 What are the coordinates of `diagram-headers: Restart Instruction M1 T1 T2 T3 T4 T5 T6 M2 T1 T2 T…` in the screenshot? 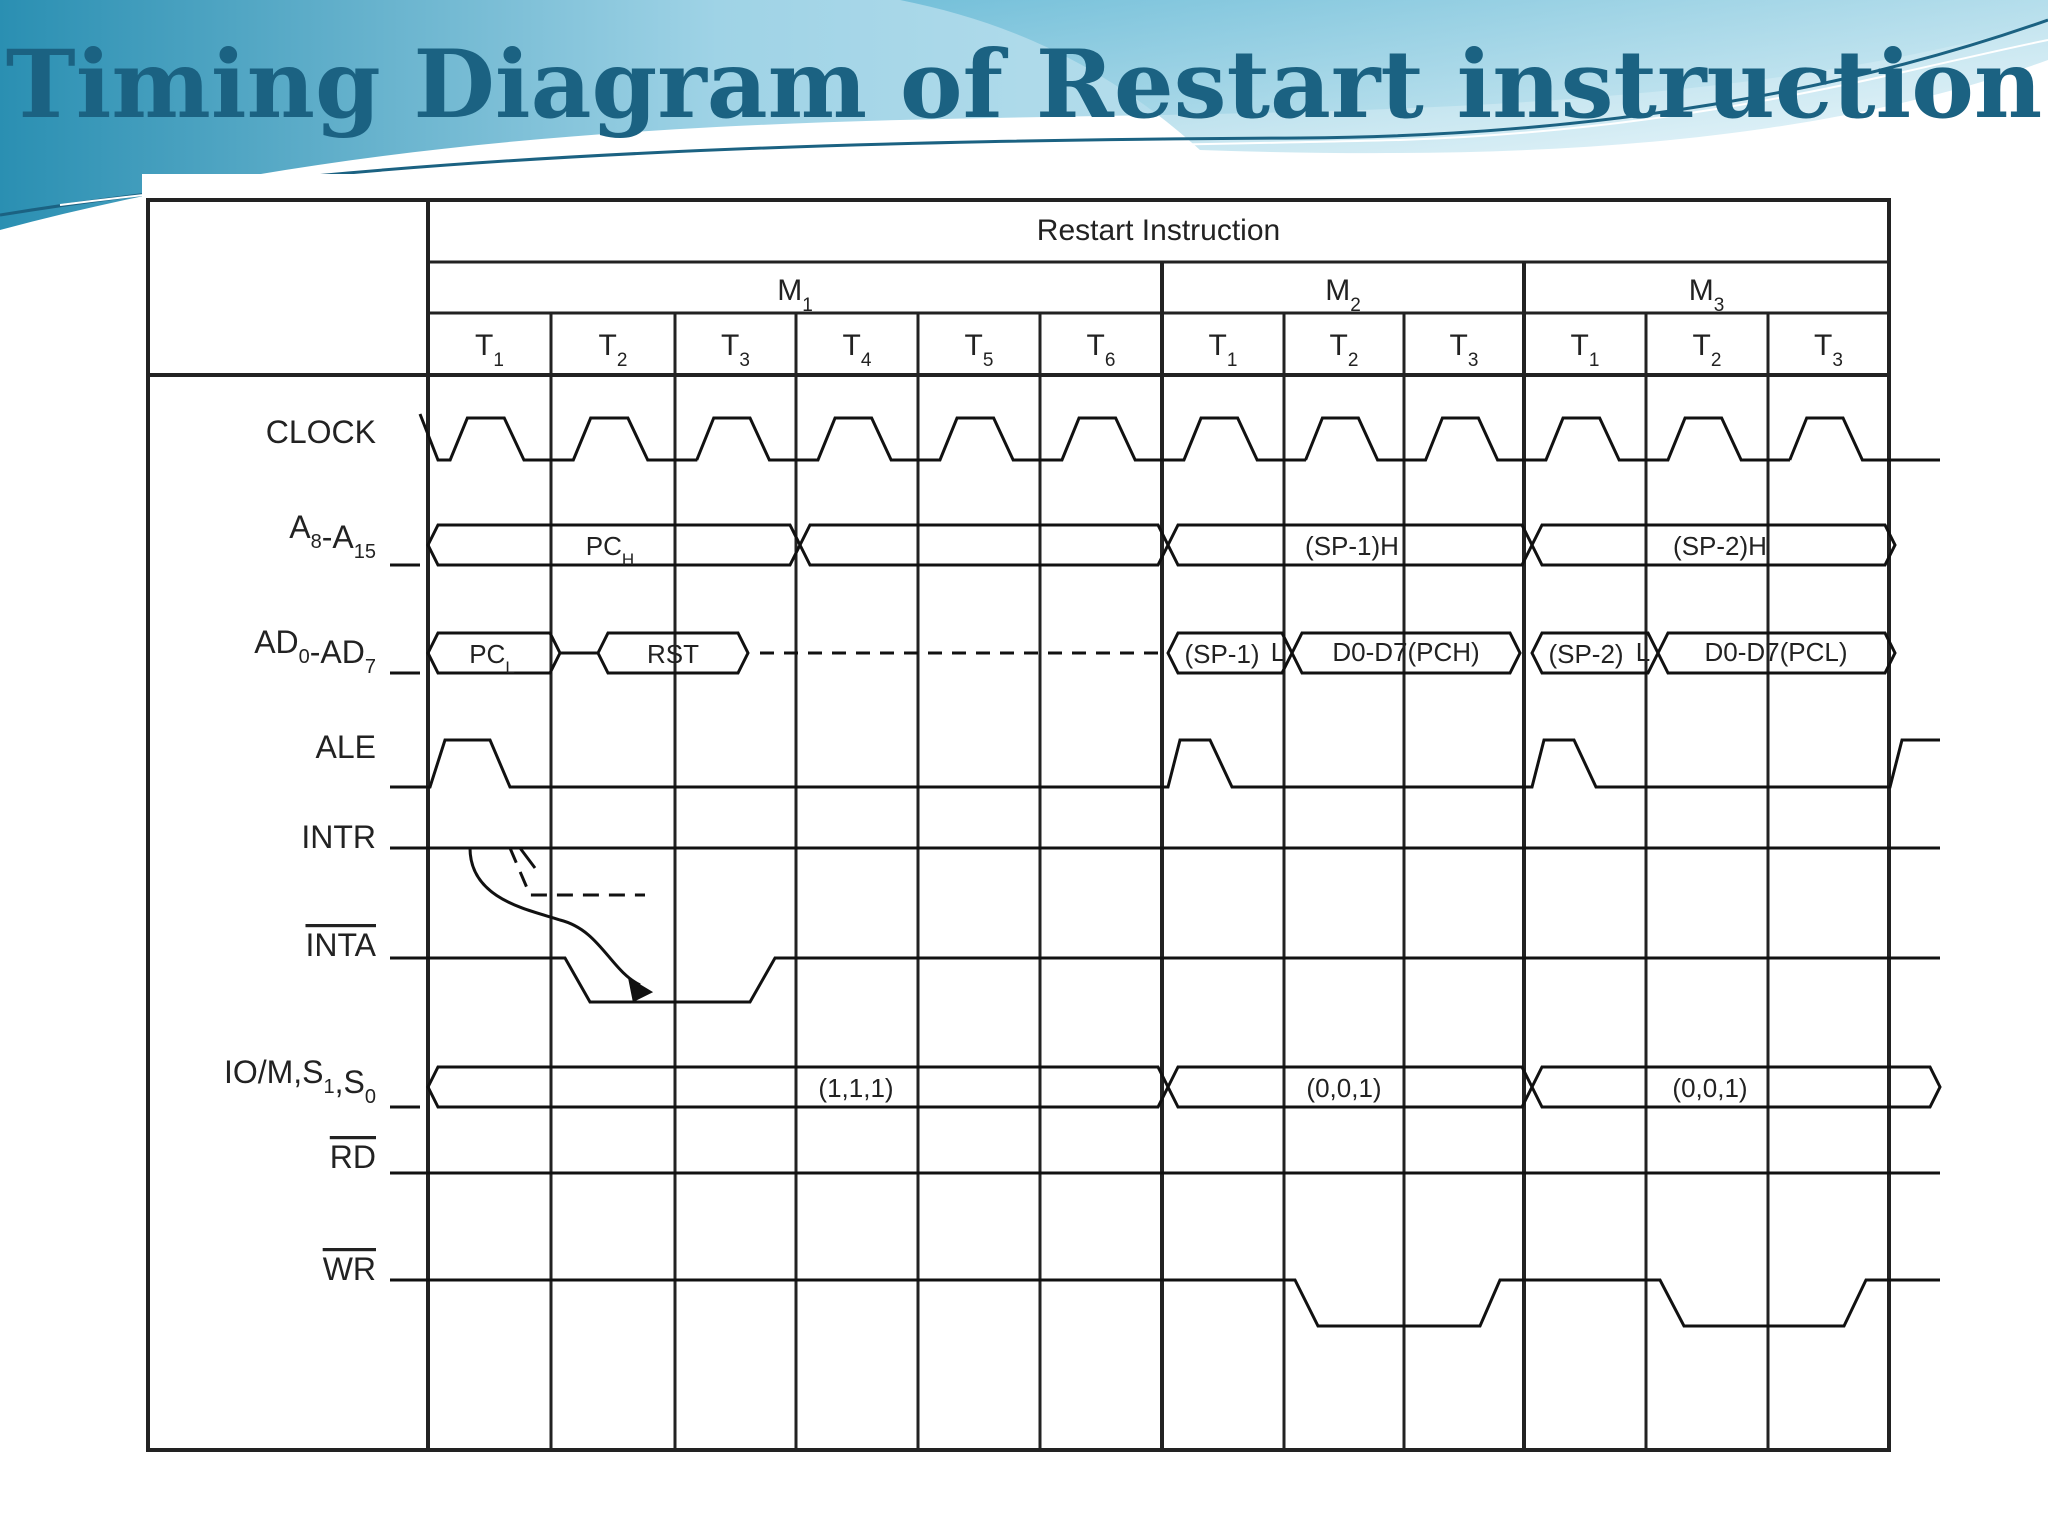 It's located at (1159, 292).